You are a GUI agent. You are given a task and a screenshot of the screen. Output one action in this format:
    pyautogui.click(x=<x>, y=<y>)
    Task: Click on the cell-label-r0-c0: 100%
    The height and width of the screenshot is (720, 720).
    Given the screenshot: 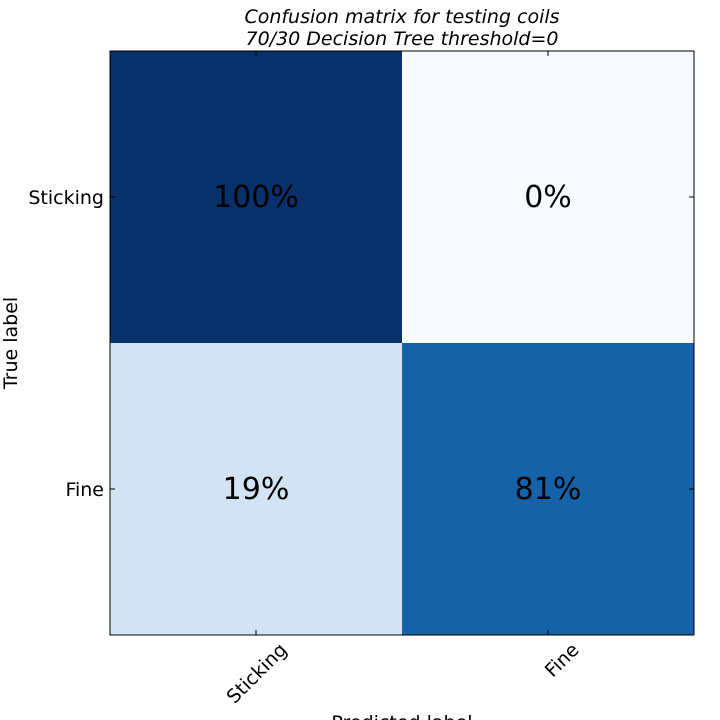 What is the action you would take?
    pyautogui.click(x=256, y=197)
    